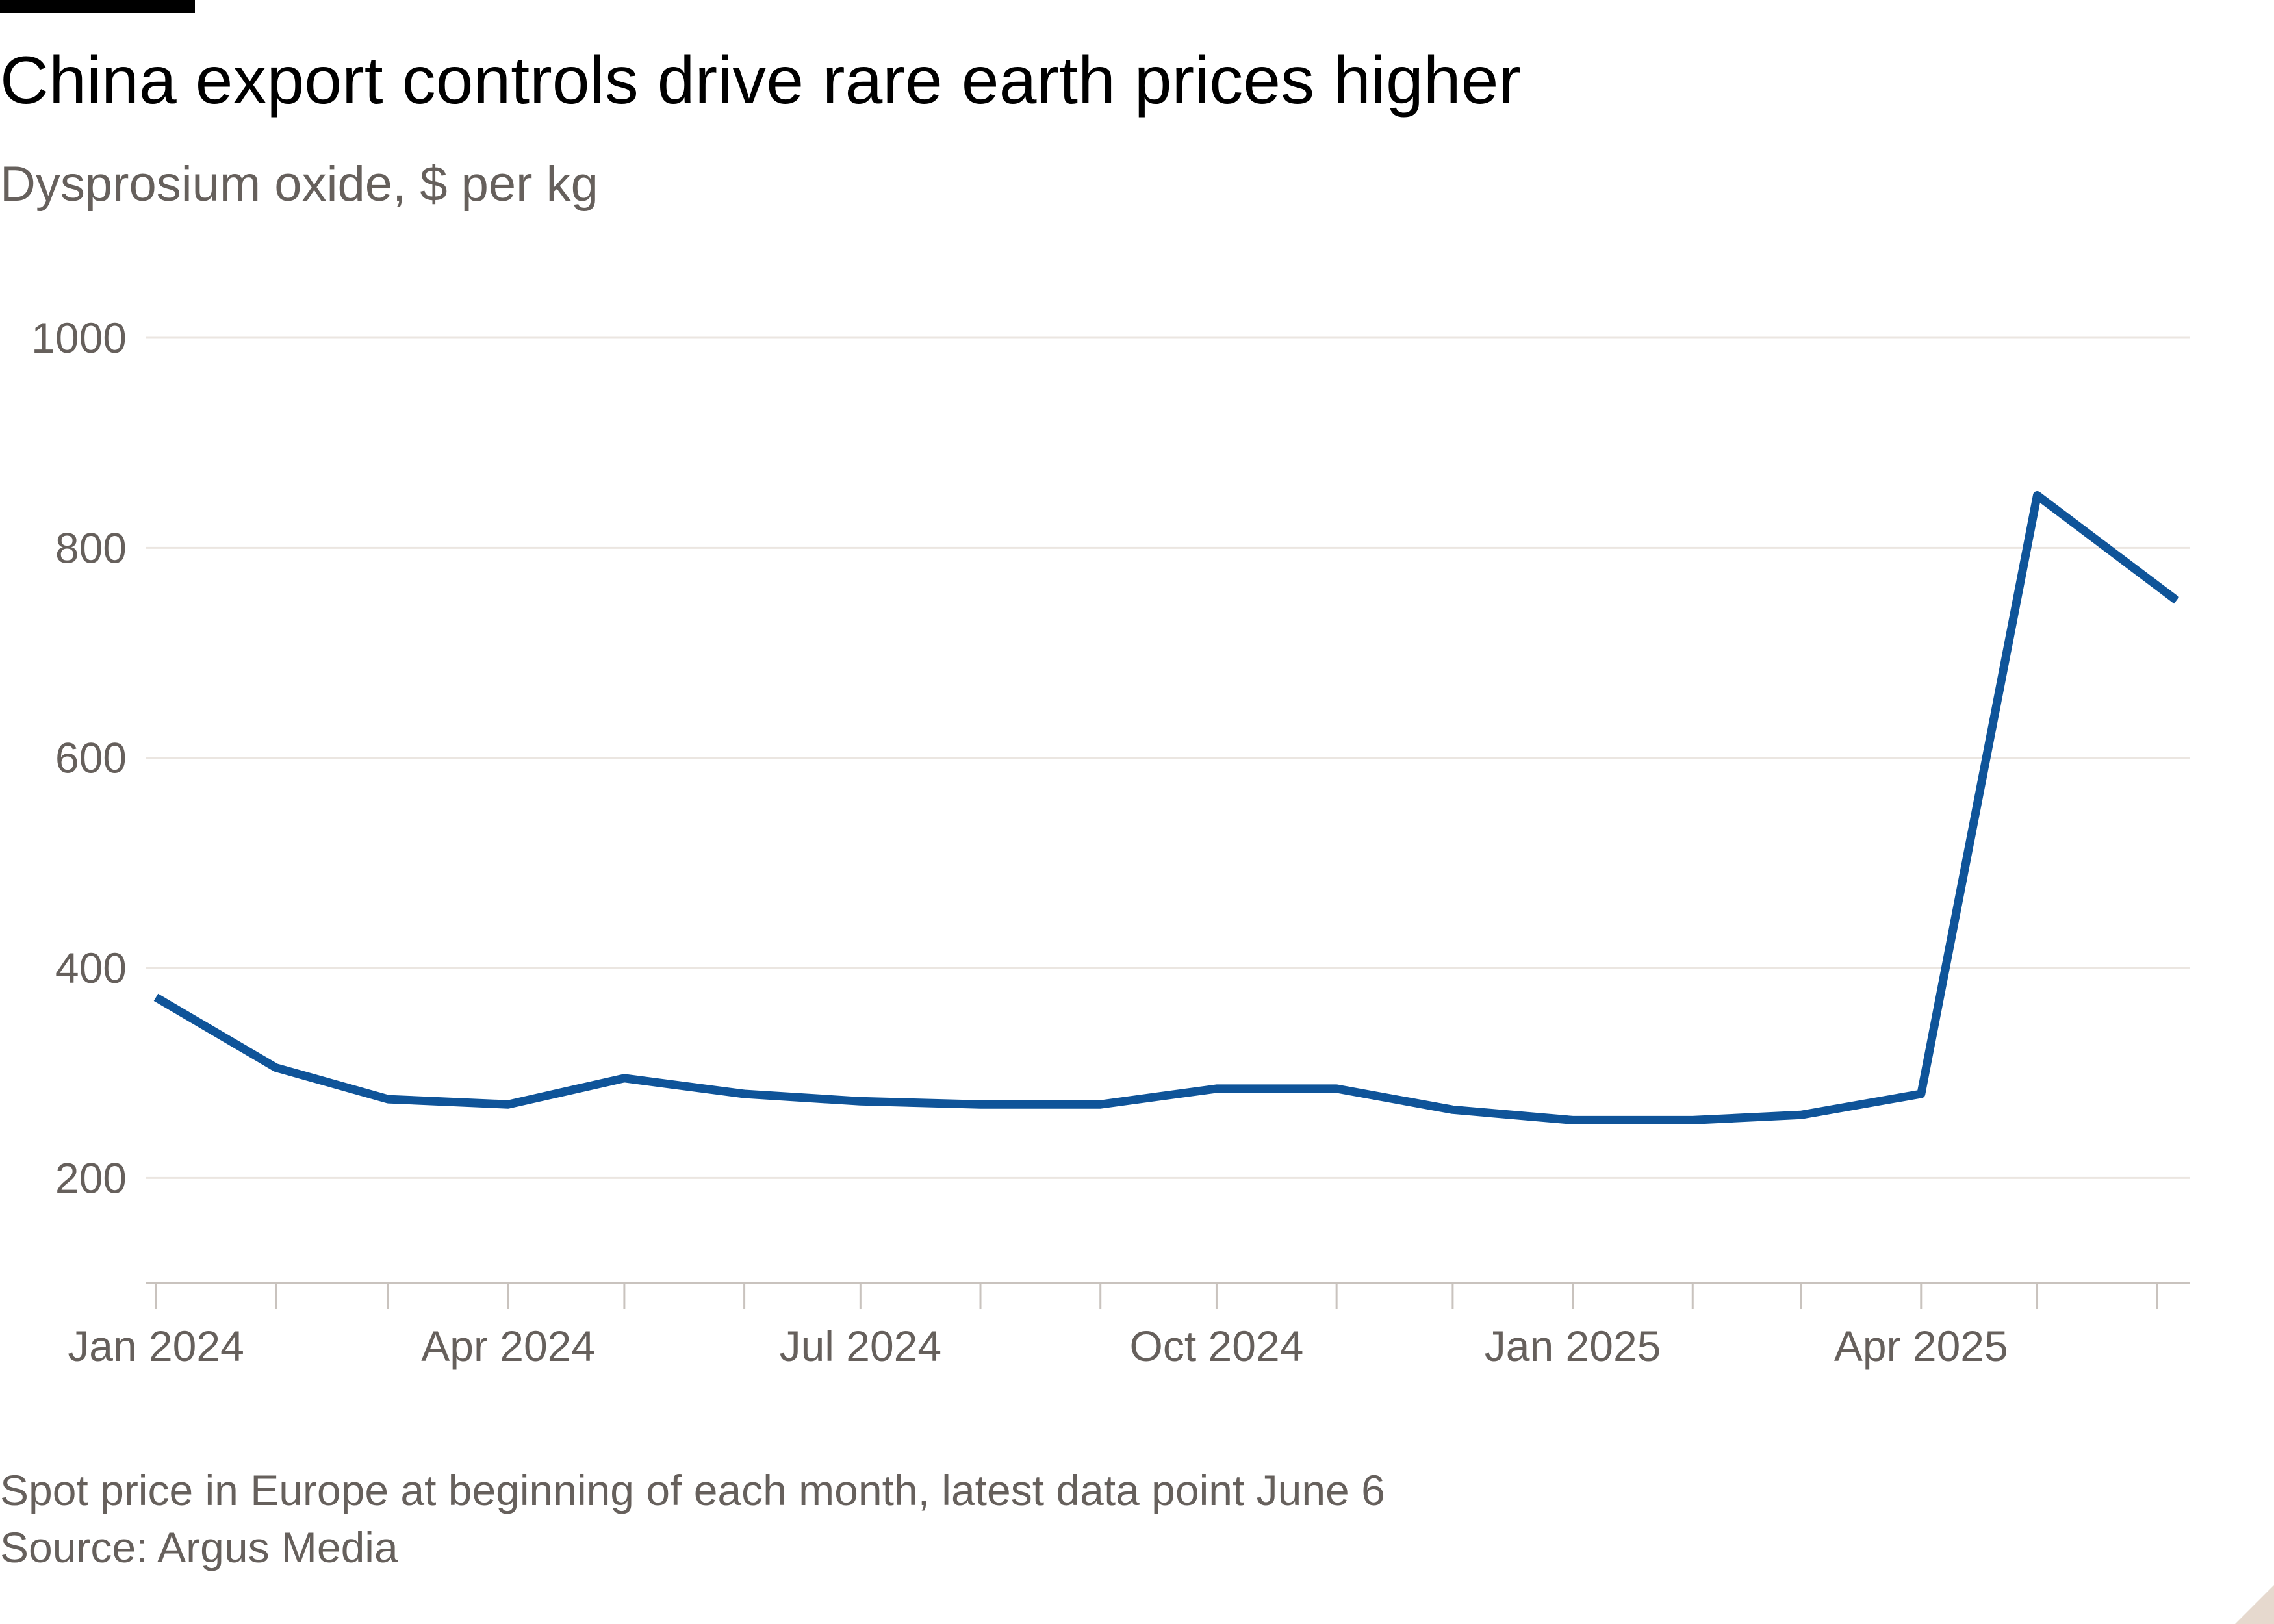  I want to click on x-tick-label: Jan 2025, so click(1573, 1346).